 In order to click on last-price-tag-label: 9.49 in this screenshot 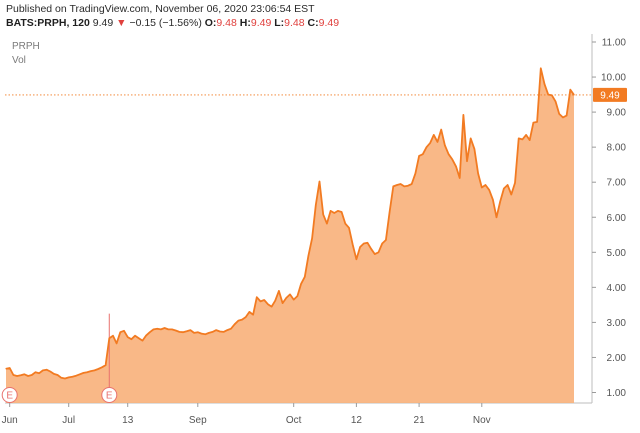, I will do `click(610, 95)`.